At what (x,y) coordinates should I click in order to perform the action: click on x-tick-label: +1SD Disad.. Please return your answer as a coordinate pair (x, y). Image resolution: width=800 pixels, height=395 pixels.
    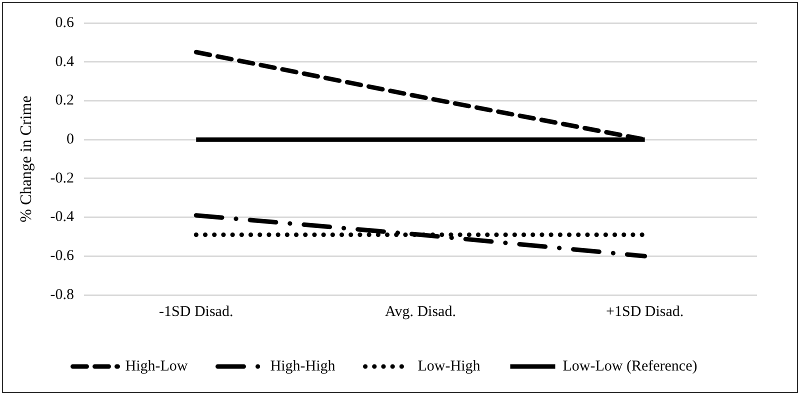
    Looking at the image, I should click on (645, 312).